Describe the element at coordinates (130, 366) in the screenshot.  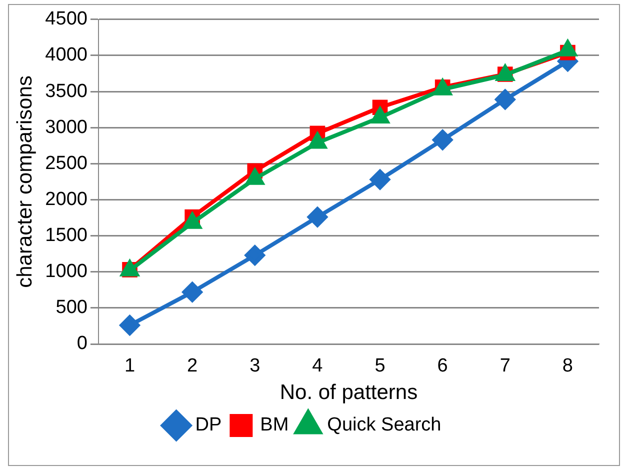
I see `x-tick-label: 1` at that location.